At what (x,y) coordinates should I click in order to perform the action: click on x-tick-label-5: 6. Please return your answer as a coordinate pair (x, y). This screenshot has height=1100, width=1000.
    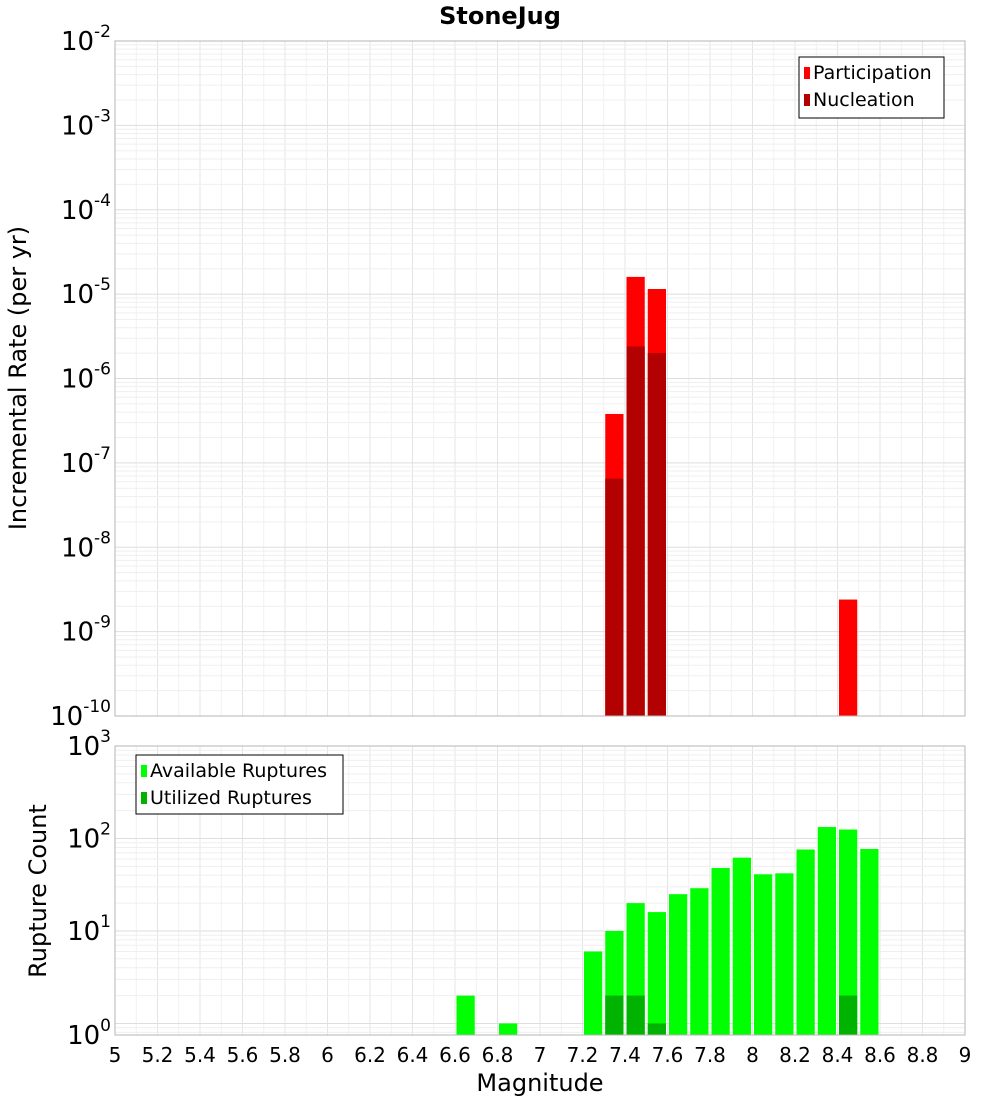
    Looking at the image, I should click on (327, 1055).